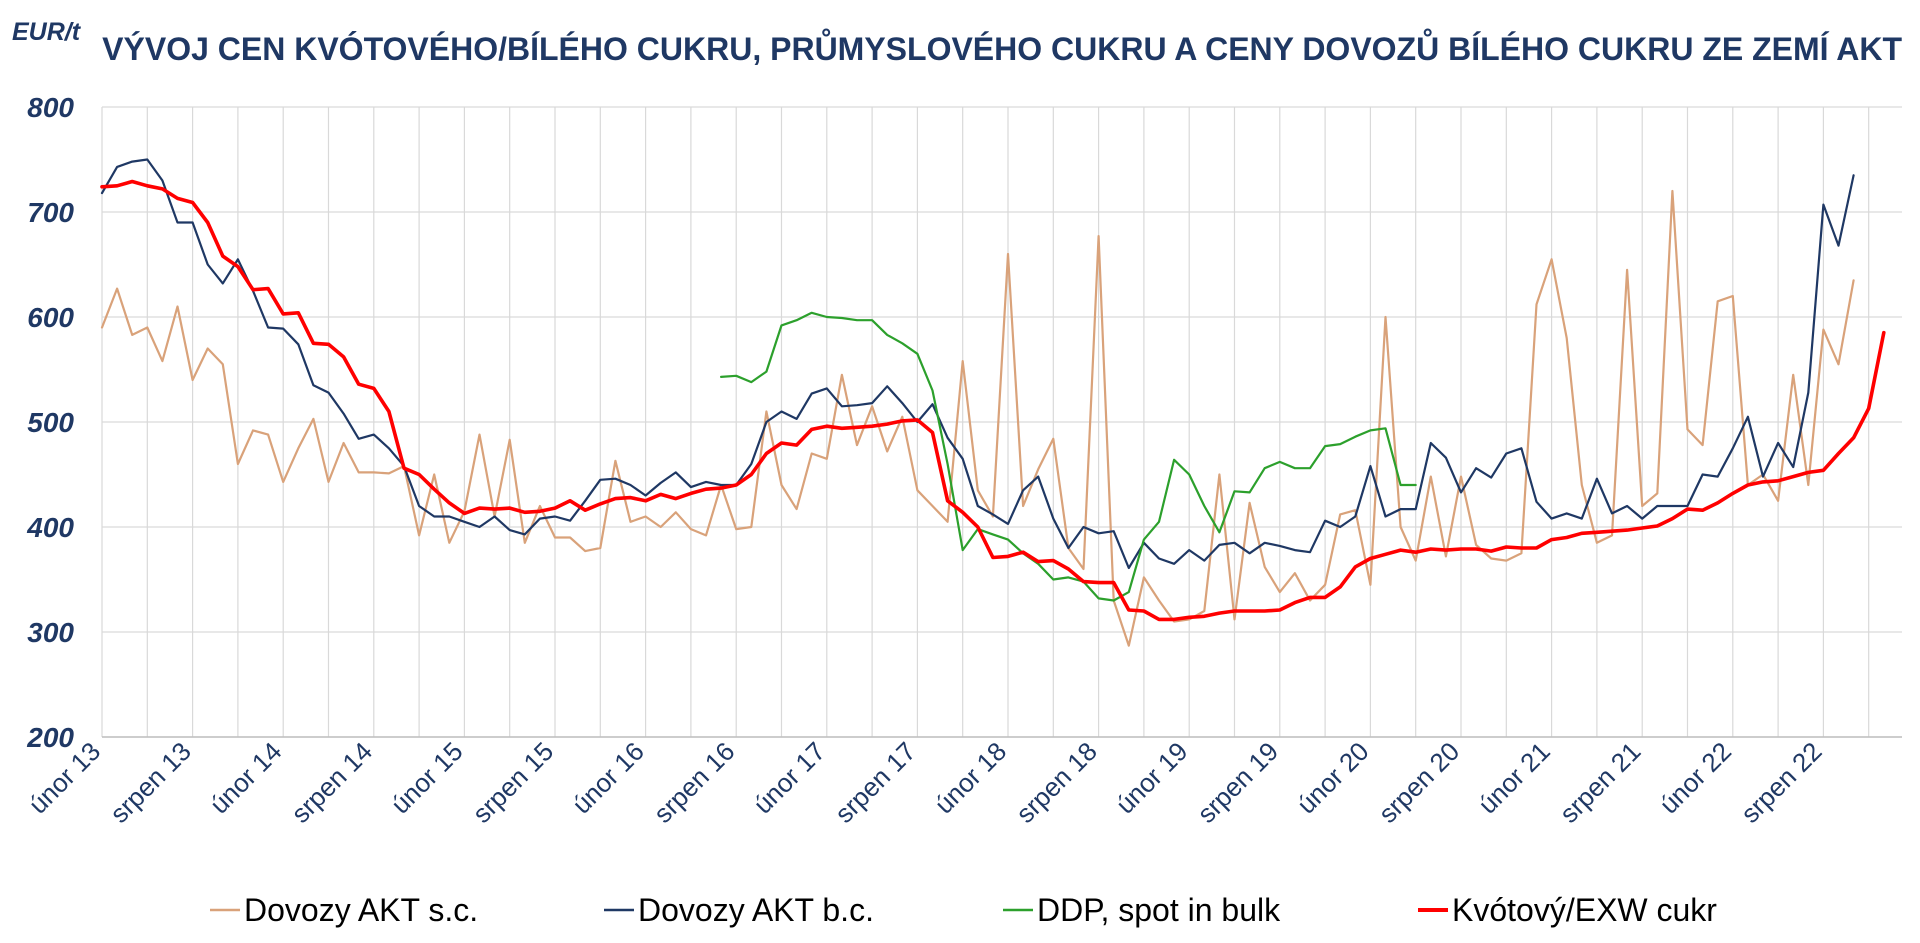 The width and height of the screenshot is (1920, 943). Describe the element at coordinates (1237, 782) in the screenshot. I see `x-tick-label: srpen 19` at that location.